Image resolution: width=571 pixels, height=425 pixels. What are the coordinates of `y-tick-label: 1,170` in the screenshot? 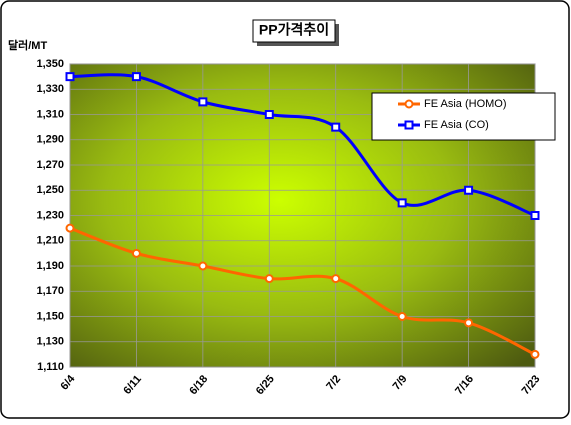 It's located at (50, 291).